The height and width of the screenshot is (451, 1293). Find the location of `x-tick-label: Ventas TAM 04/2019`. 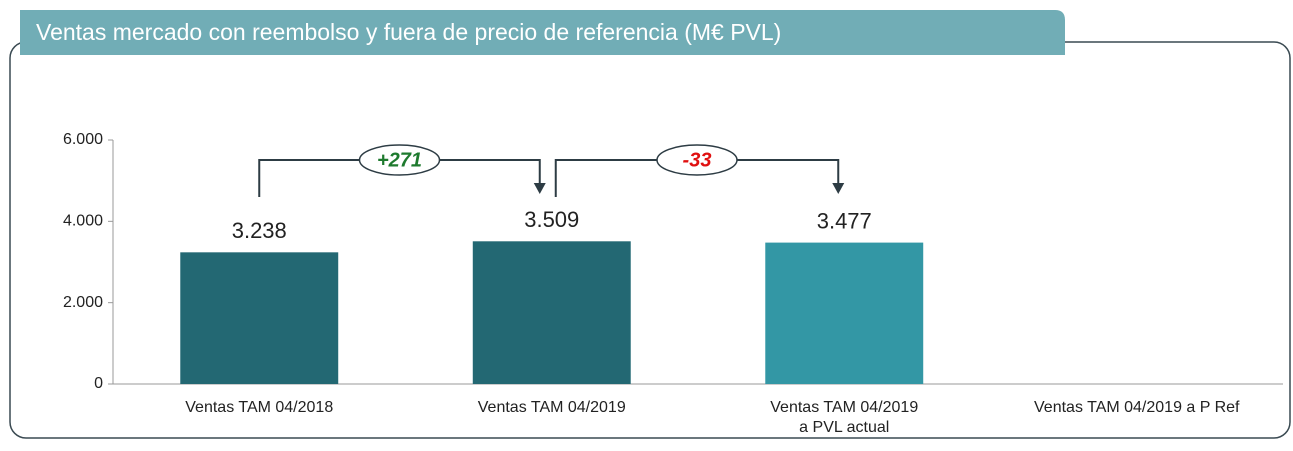

x-tick-label: Ventas TAM 04/2019 is located at coordinates (551, 407).